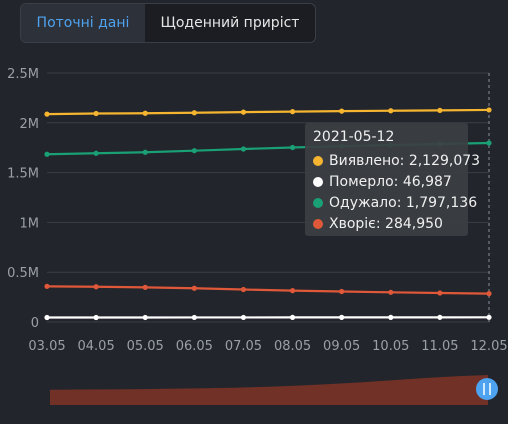 This screenshot has width=508, height=424. Describe the element at coordinates (83, 23) in the screenshot. I see `tab-current-data: Поточні дані` at that location.